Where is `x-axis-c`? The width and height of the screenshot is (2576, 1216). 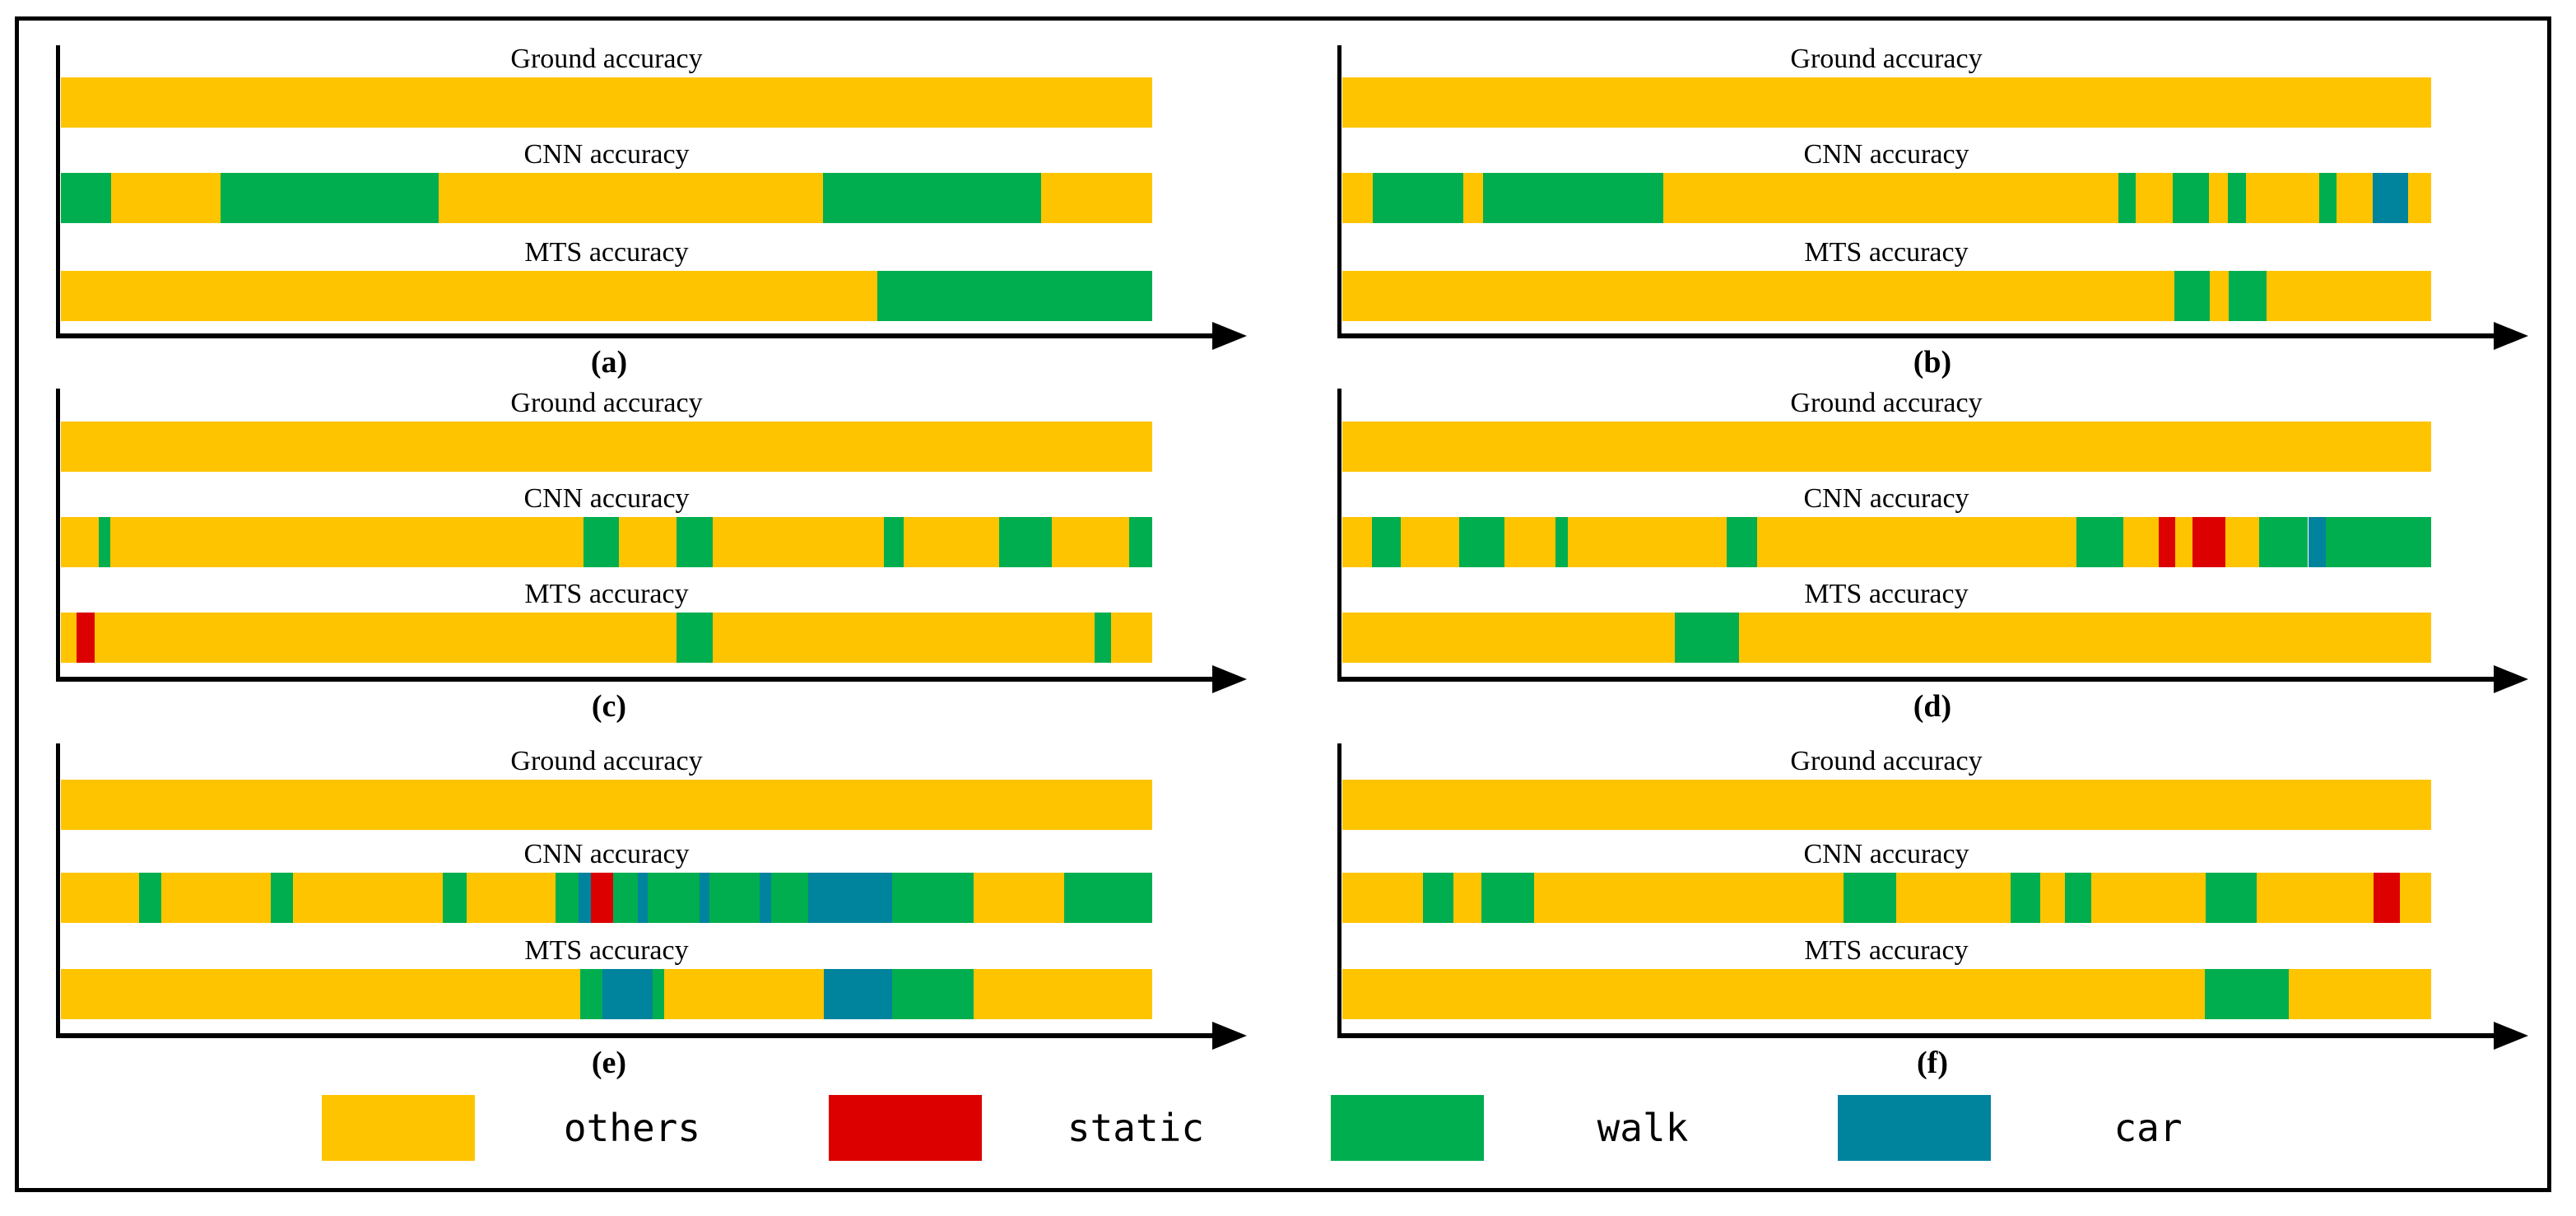 x-axis-c is located at coordinates (635, 680).